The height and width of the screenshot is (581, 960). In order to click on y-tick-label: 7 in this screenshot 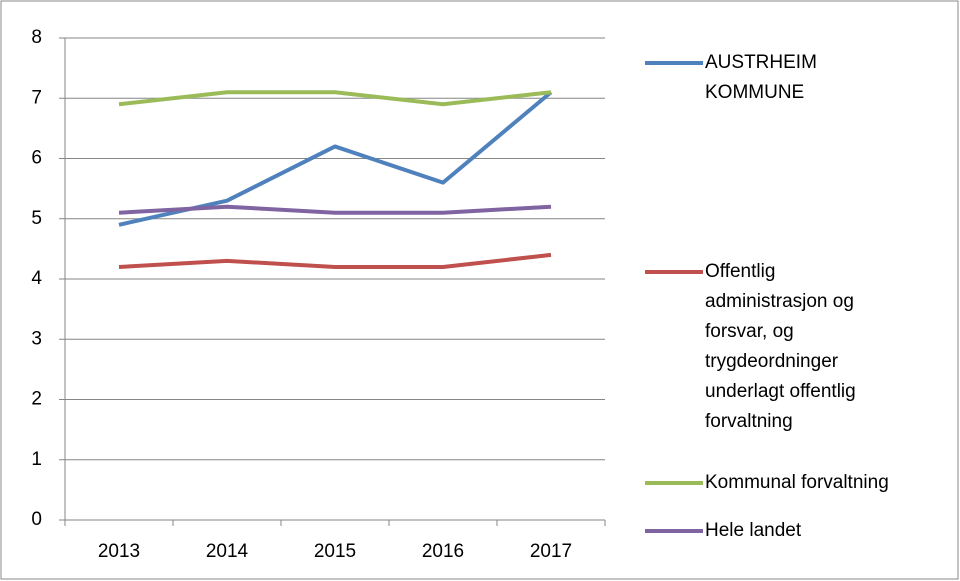, I will do `click(36, 97)`.